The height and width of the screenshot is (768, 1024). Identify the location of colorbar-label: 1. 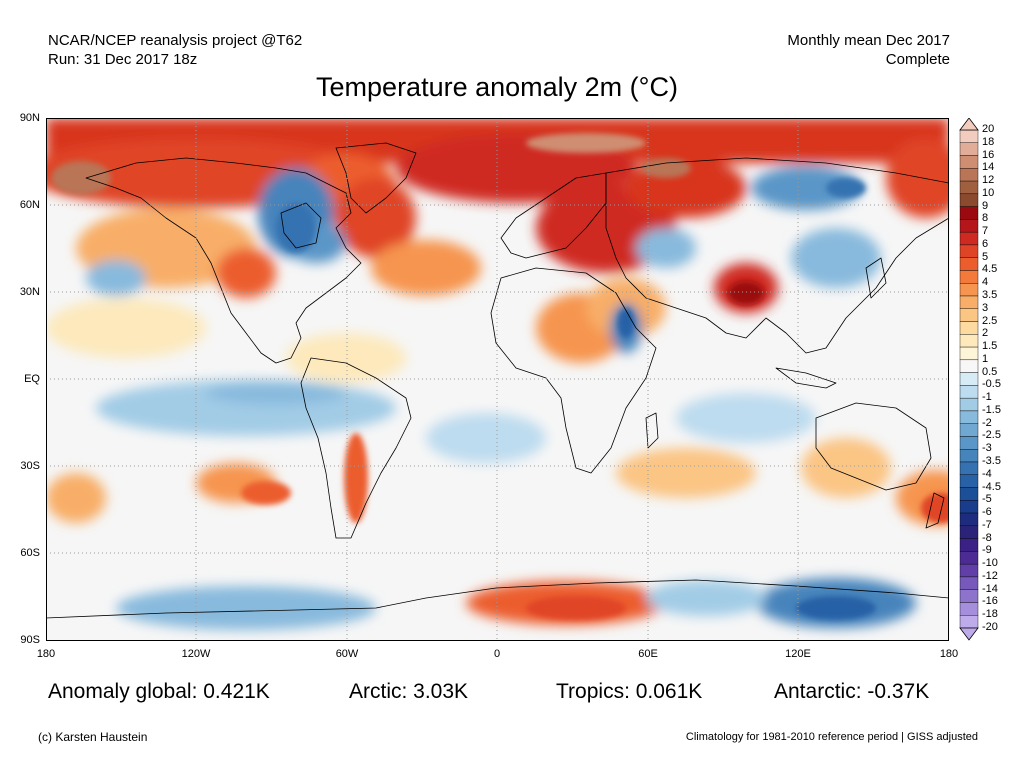
(985, 358).